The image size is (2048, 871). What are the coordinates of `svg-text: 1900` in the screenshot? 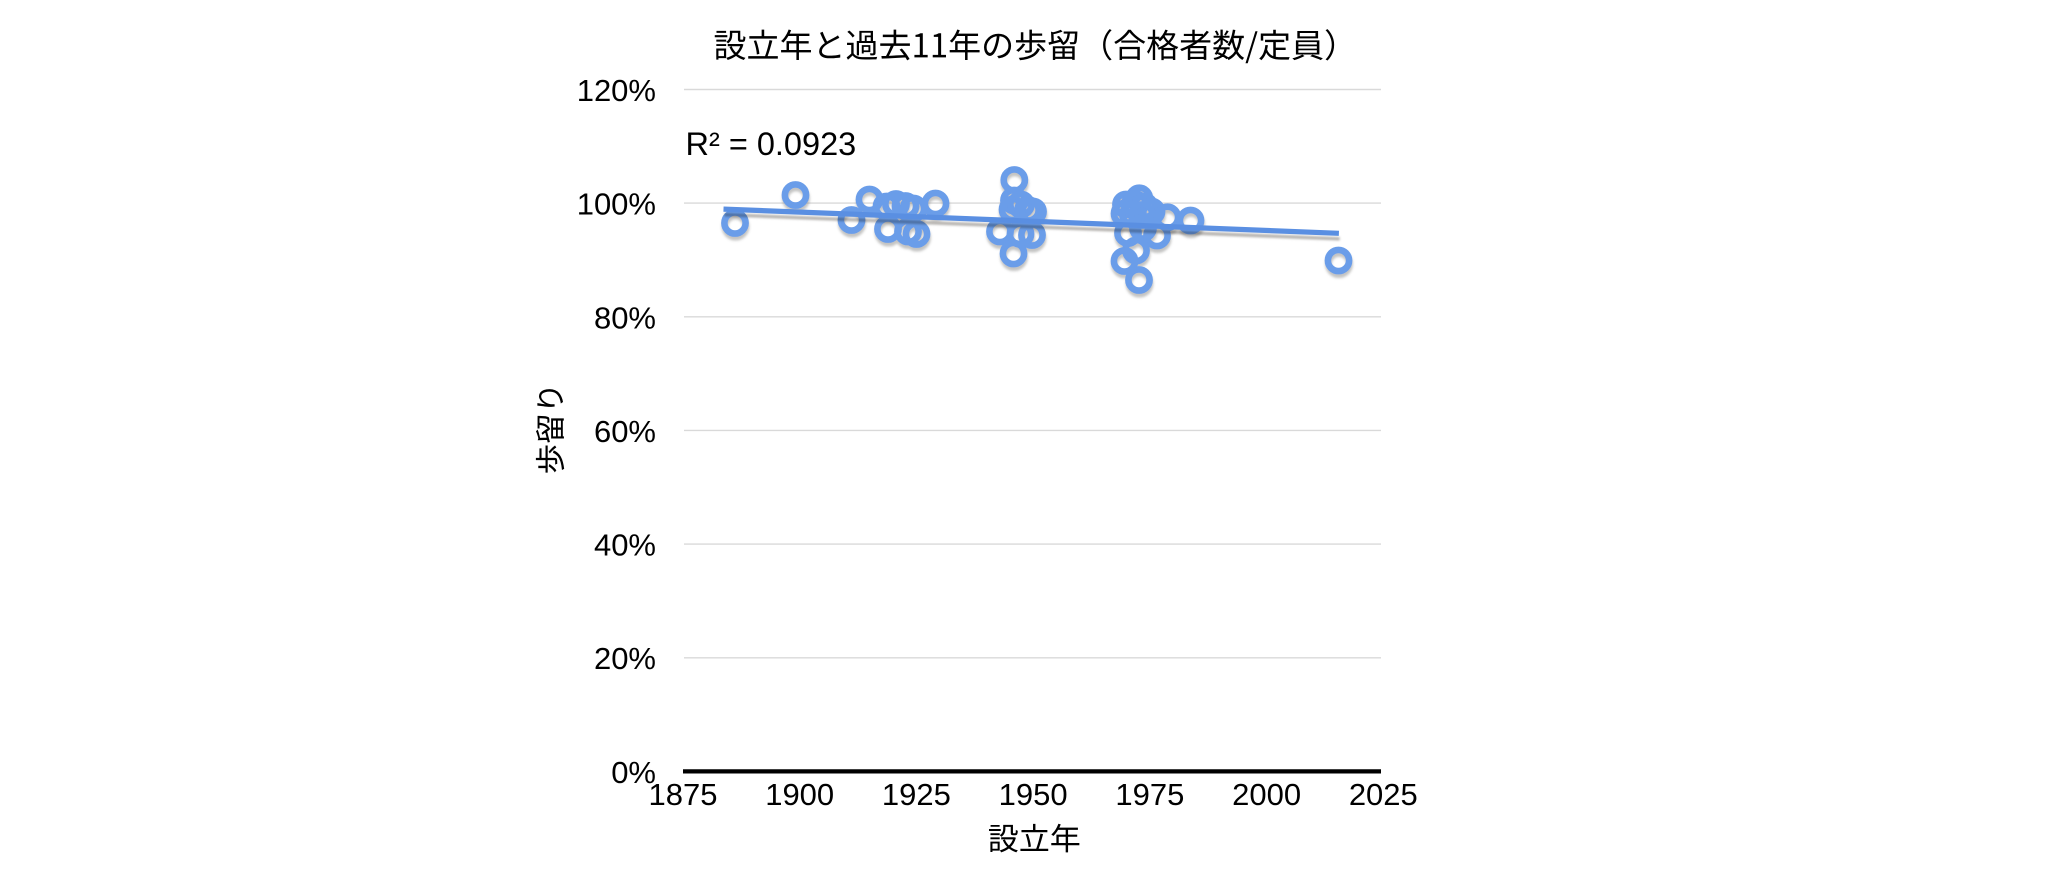 It's located at (799, 794).